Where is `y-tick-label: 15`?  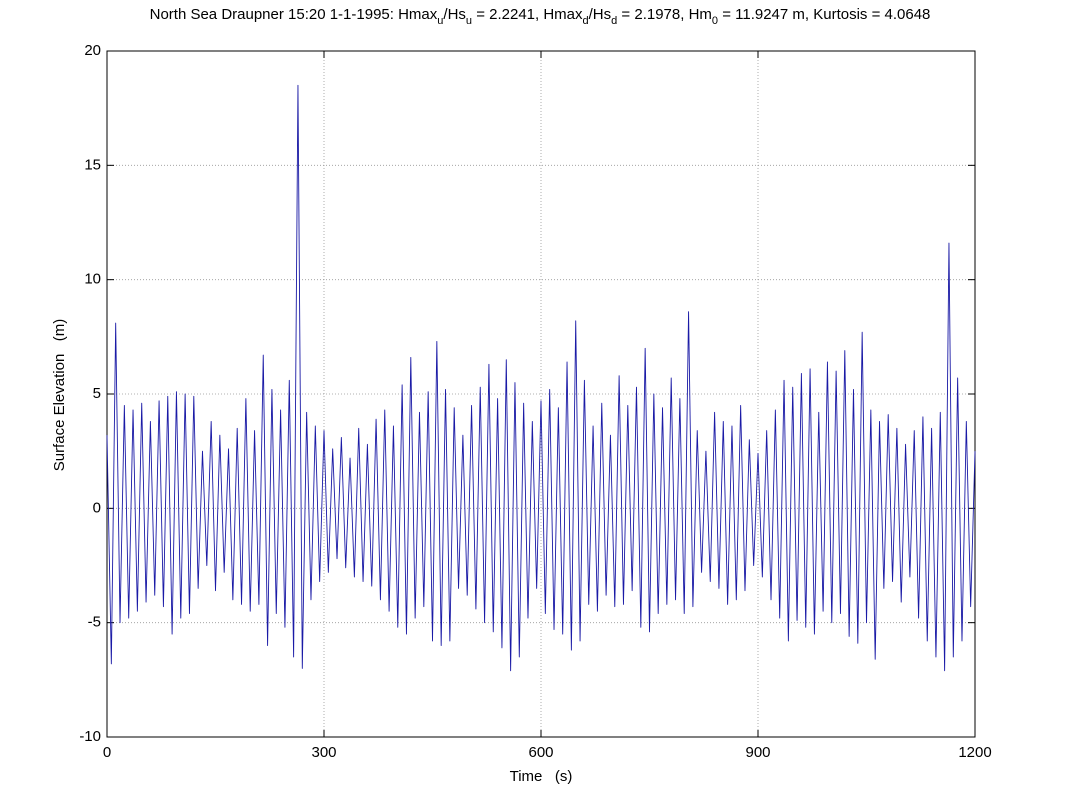
y-tick-label: 15 is located at coordinates (92, 164).